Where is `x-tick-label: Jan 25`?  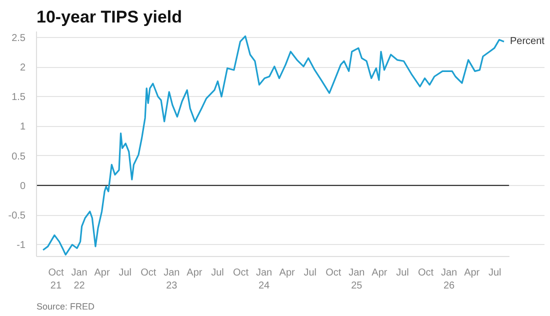 x-tick-label: Jan 25 is located at coordinates (356, 280).